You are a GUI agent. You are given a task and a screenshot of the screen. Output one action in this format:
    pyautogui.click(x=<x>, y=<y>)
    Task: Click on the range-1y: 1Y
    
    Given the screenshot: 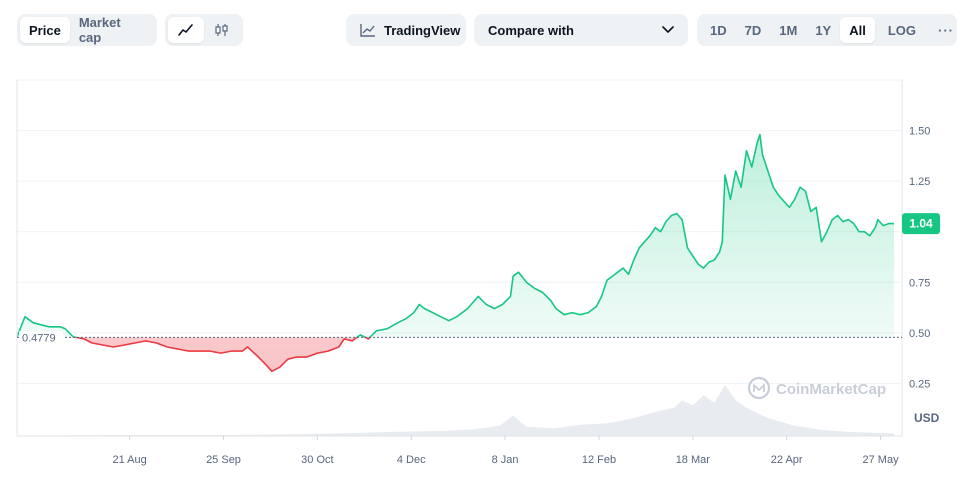 What is the action you would take?
    pyautogui.click(x=823, y=30)
    